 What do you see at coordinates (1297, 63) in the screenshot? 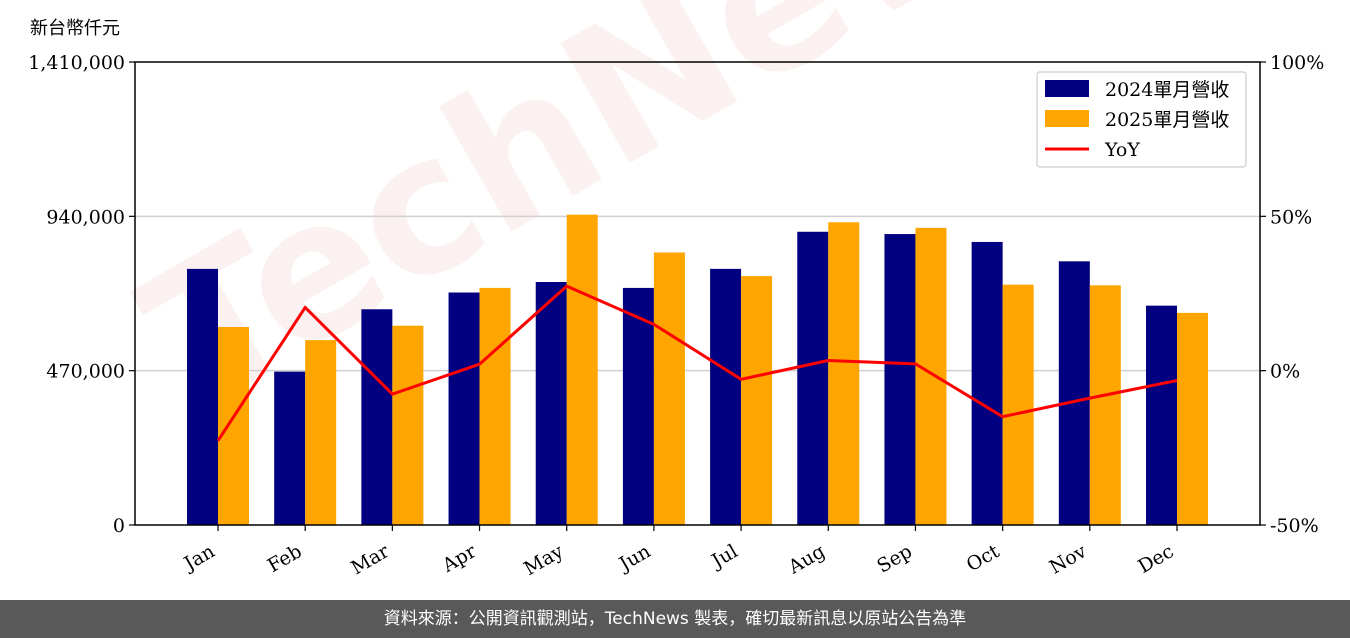
I see `y2-tick-label: 100%` at bounding box center [1297, 63].